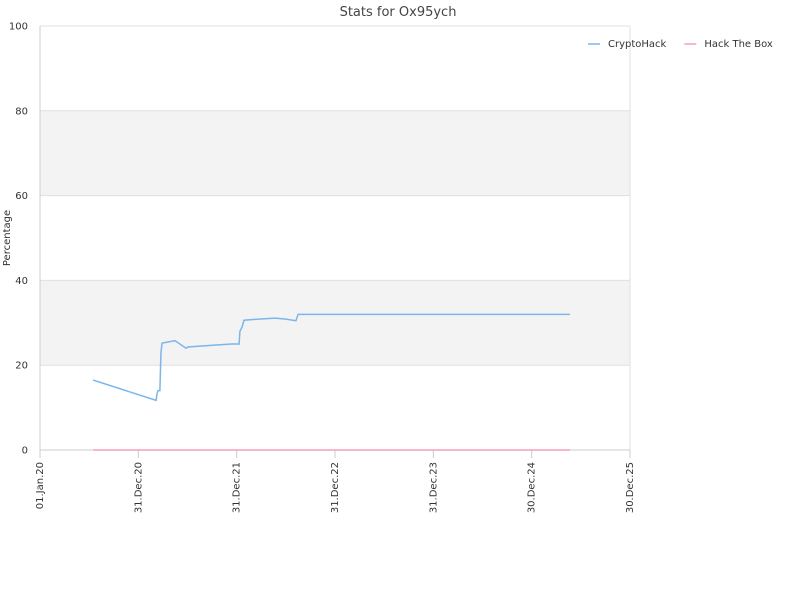 Image resolution: width=800 pixels, height=604 pixels. Describe the element at coordinates (21, 281) in the screenshot. I see `y-tick-label: 40` at that location.